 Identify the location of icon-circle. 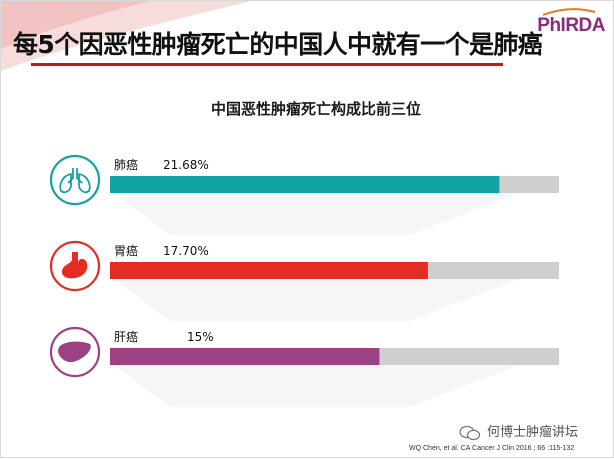
(75, 180).